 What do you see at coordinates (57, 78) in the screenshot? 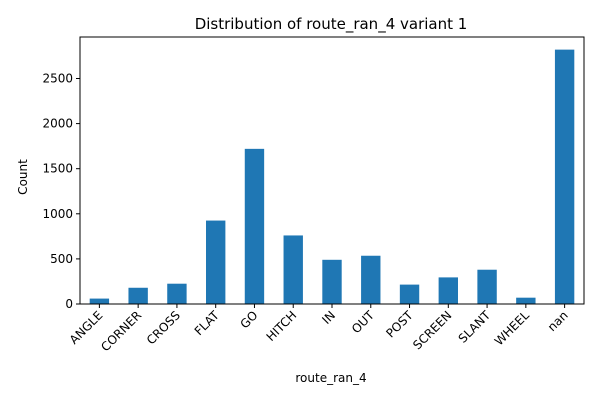
I see `y-tick-label: 2500` at bounding box center [57, 78].